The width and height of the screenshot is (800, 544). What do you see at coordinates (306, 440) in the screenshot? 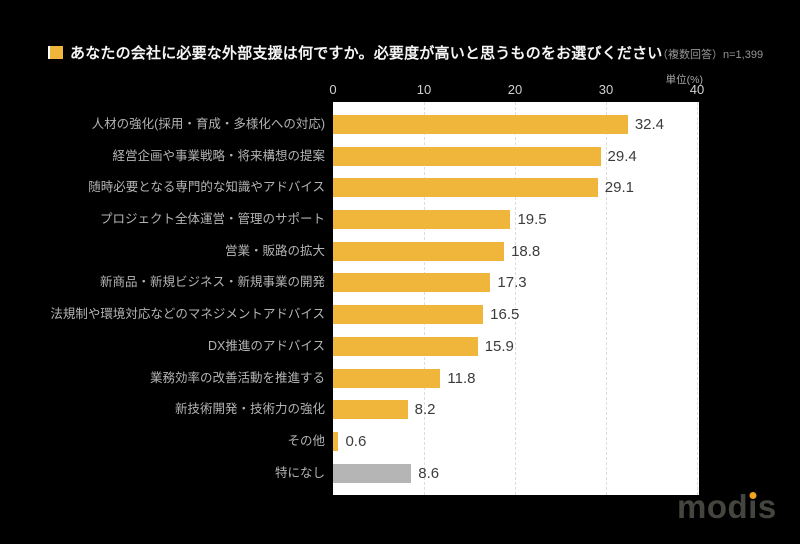
I see `category-label: その他` at bounding box center [306, 440].